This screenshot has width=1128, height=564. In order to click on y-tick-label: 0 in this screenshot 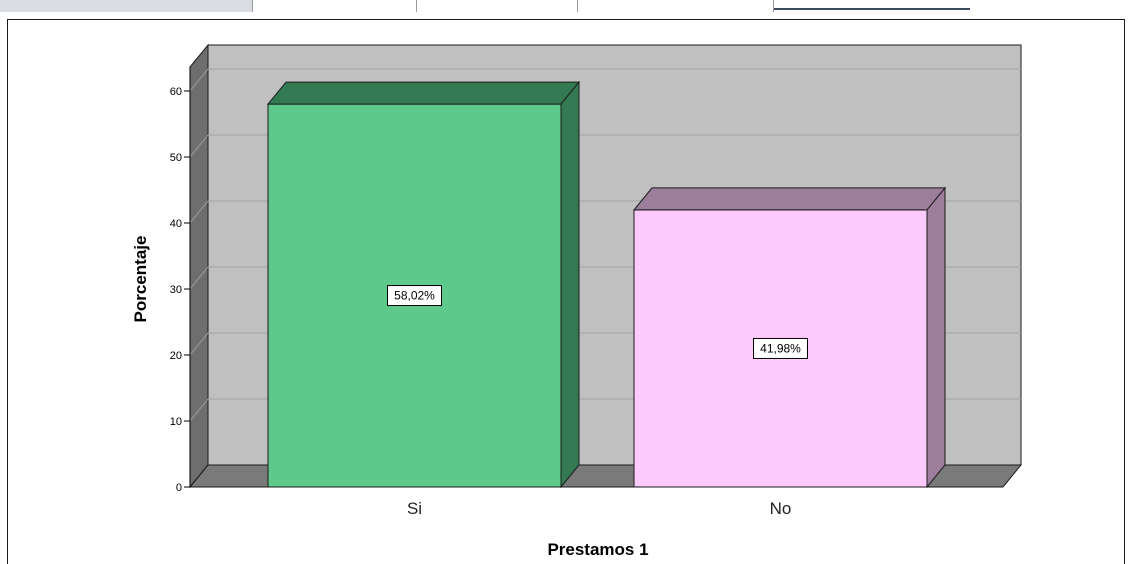, I will do `click(179, 488)`.